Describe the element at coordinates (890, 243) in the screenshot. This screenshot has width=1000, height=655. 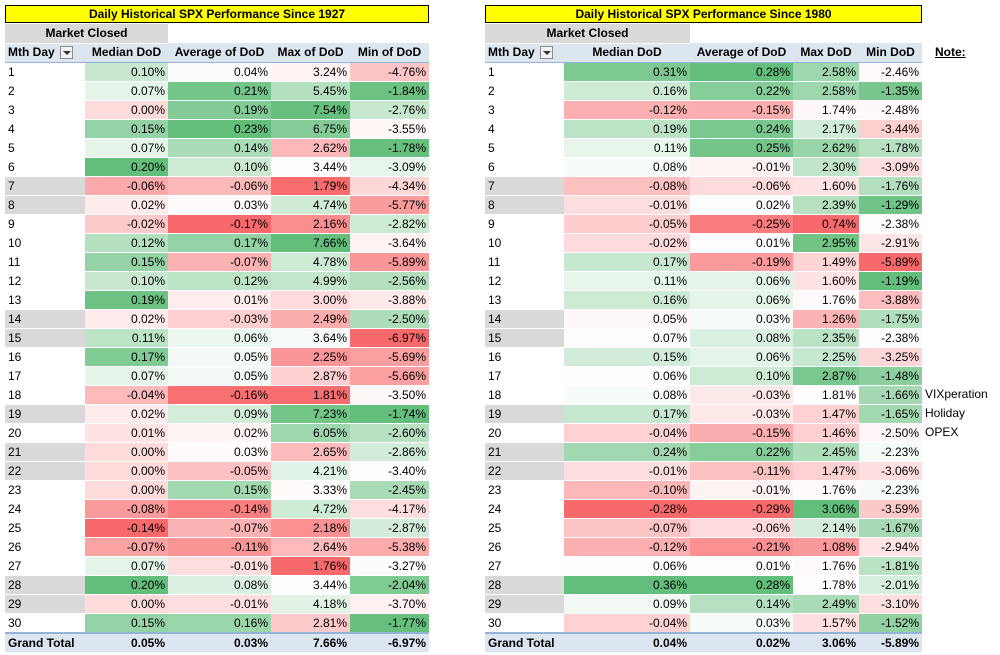
I see `min-of-dod-cell: -2.91%` at that location.